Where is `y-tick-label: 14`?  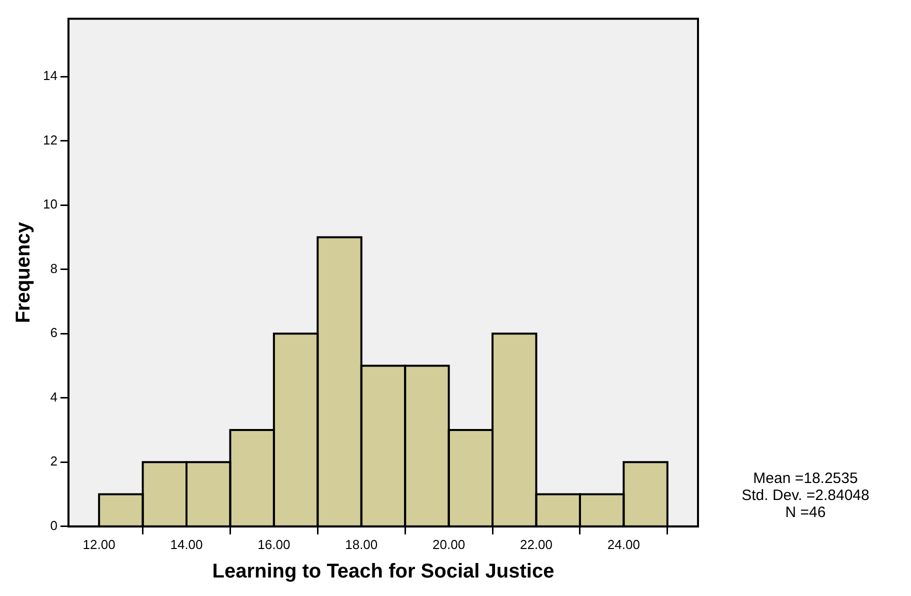
y-tick-label: 14 is located at coordinates (50, 76).